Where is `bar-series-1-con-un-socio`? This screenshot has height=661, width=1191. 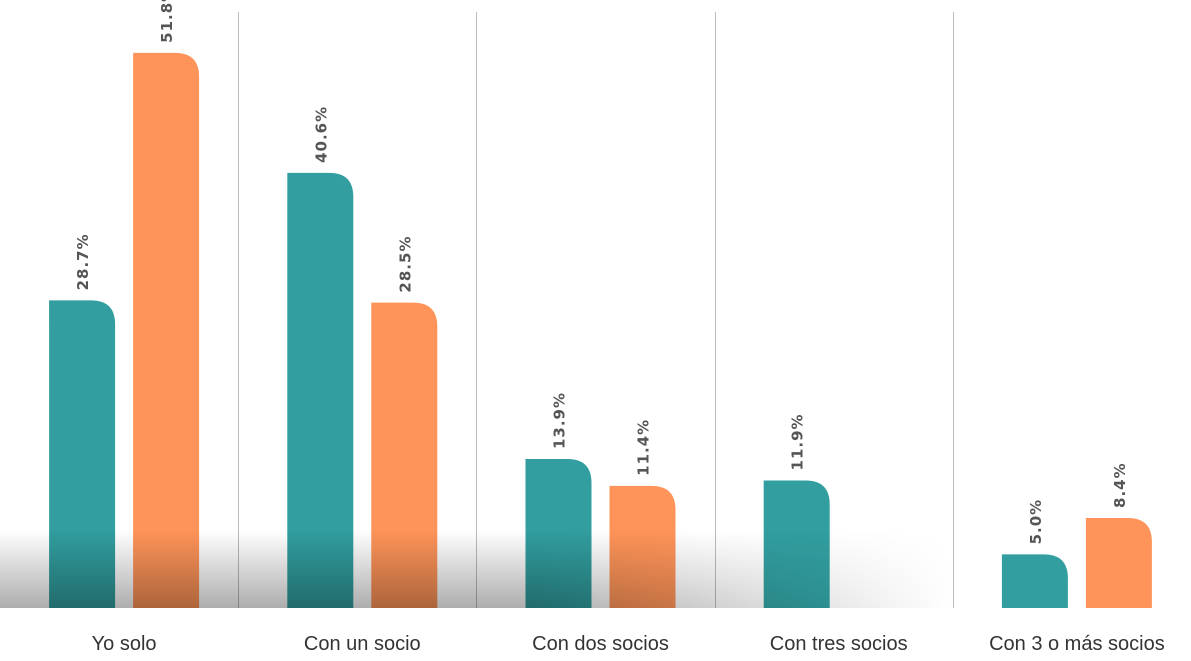 bar-series-1-con-un-socio is located at coordinates (320, 390).